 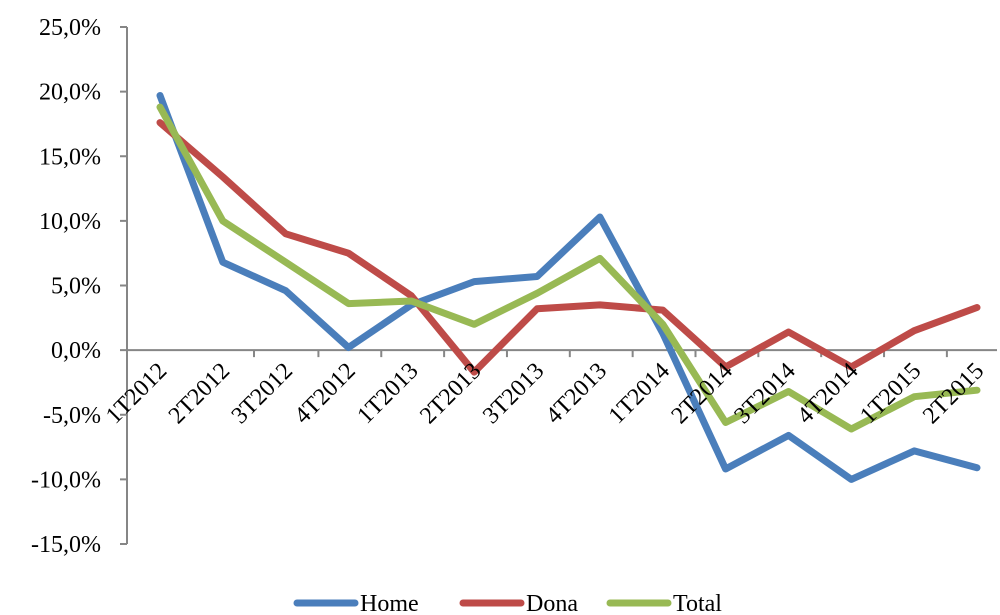 I want to click on x-tick-label: 1T2014, so click(x=639, y=393).